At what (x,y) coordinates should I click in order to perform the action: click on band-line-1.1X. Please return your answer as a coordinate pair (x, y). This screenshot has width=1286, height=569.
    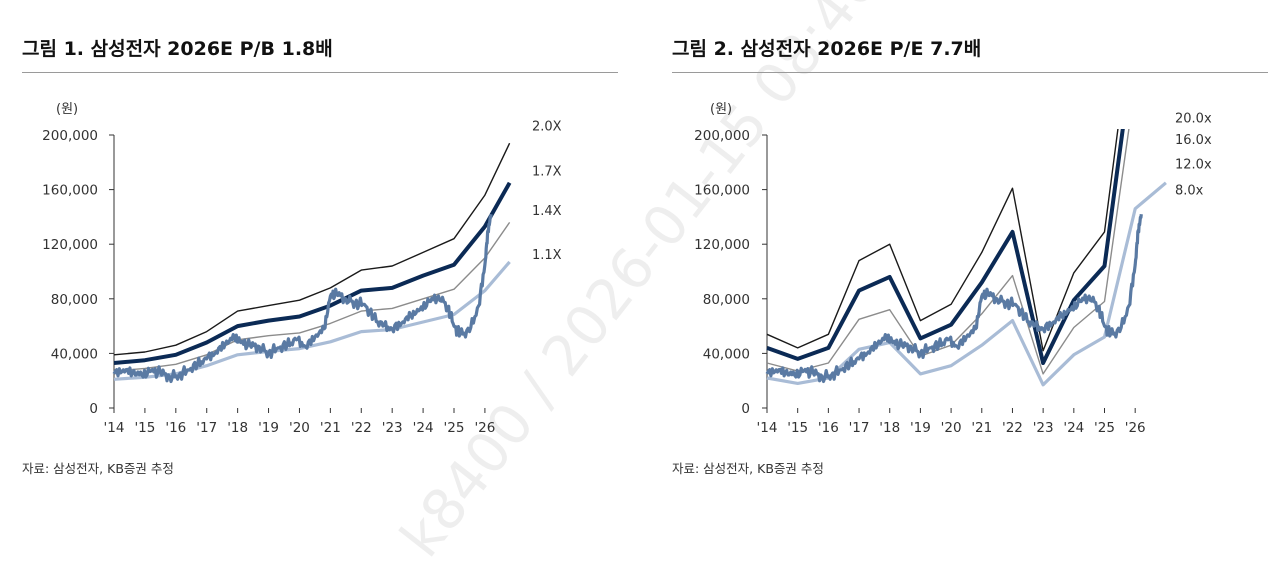
    Looking at the image, I should click on (312, 320).